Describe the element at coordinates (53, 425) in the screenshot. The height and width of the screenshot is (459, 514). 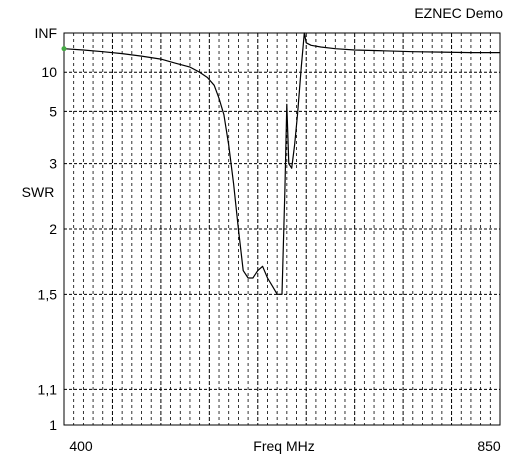
I see `y-tick-label: 1` at that location.